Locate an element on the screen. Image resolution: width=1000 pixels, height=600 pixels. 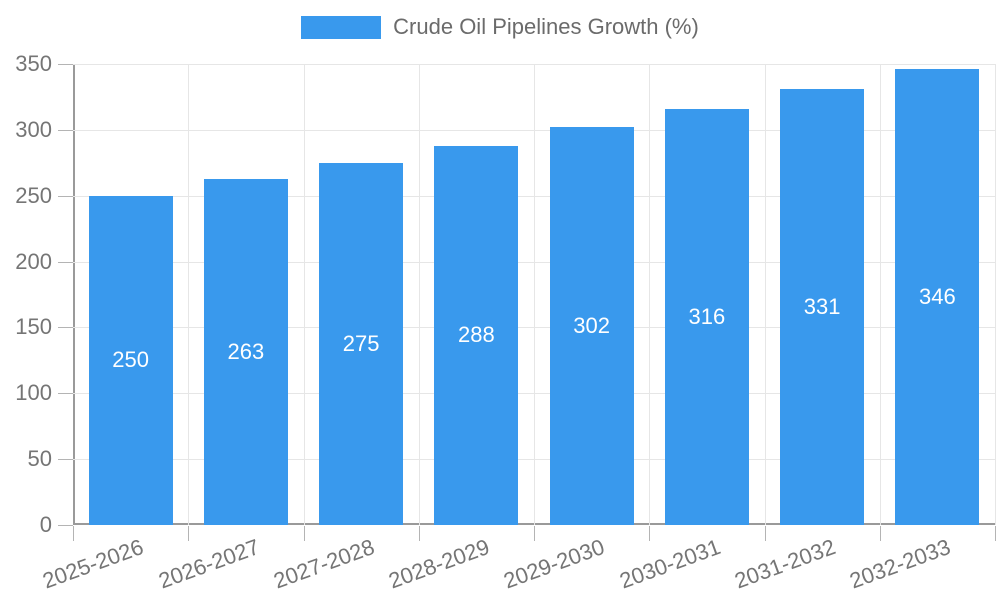
bar: 263 is located at coordinates (245, 351).